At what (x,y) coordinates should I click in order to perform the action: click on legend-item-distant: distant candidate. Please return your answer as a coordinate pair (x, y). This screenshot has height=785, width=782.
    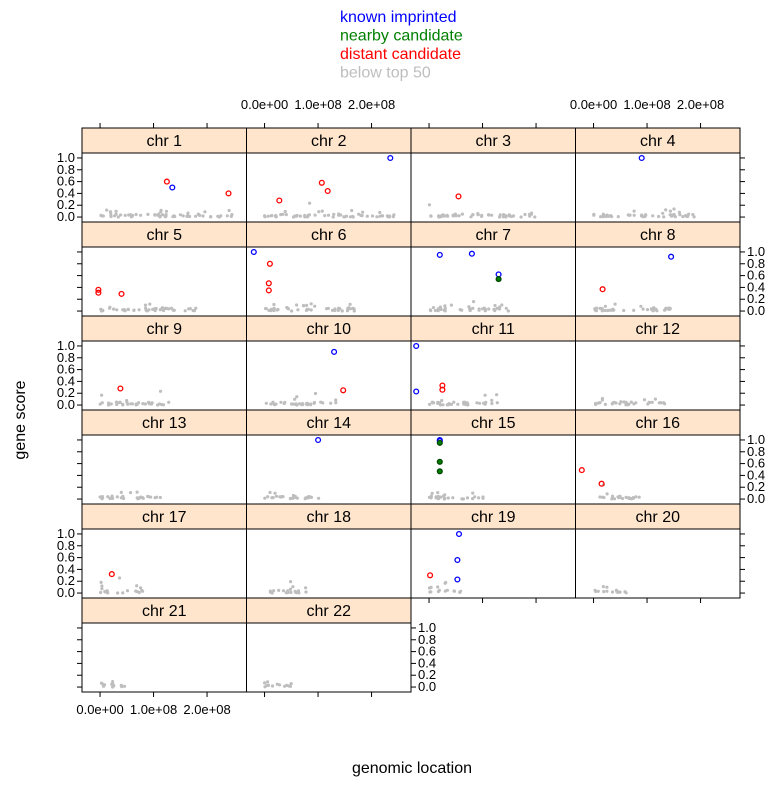
    Looking at the image, I should click on (400, 54).